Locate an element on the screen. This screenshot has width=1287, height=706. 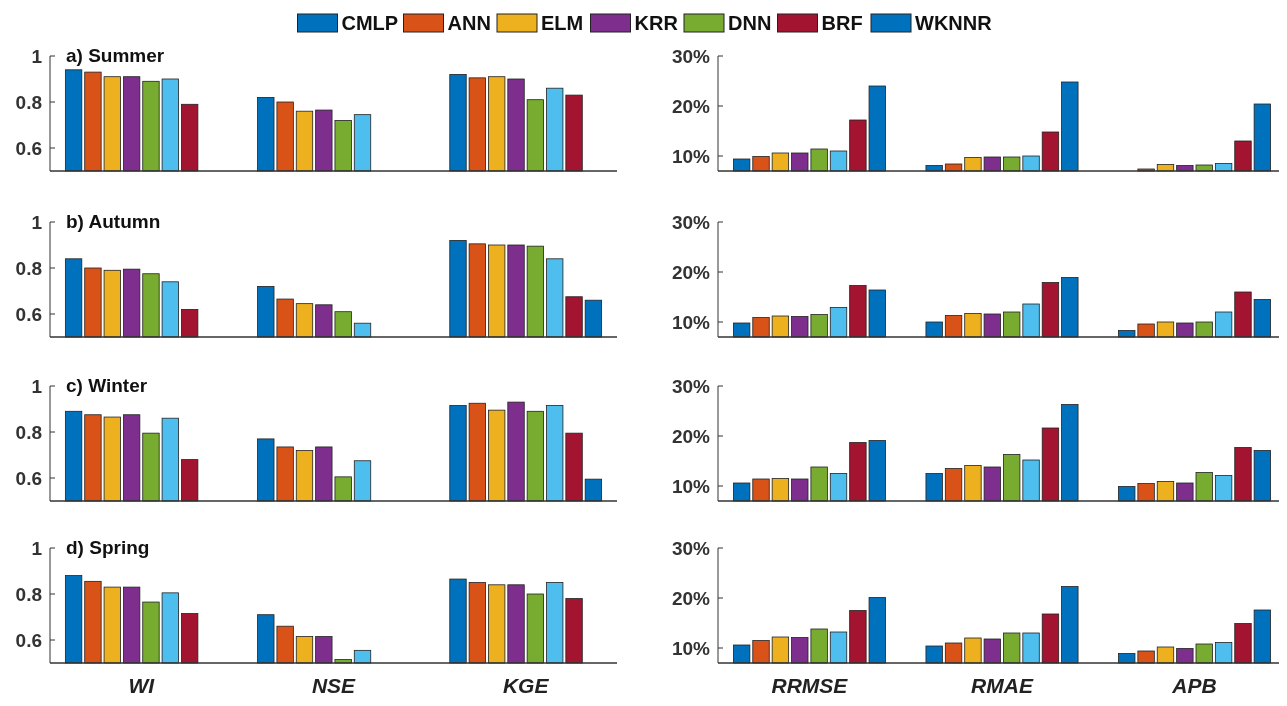
legend-label: CMLP is located at coordinates (370, 23).